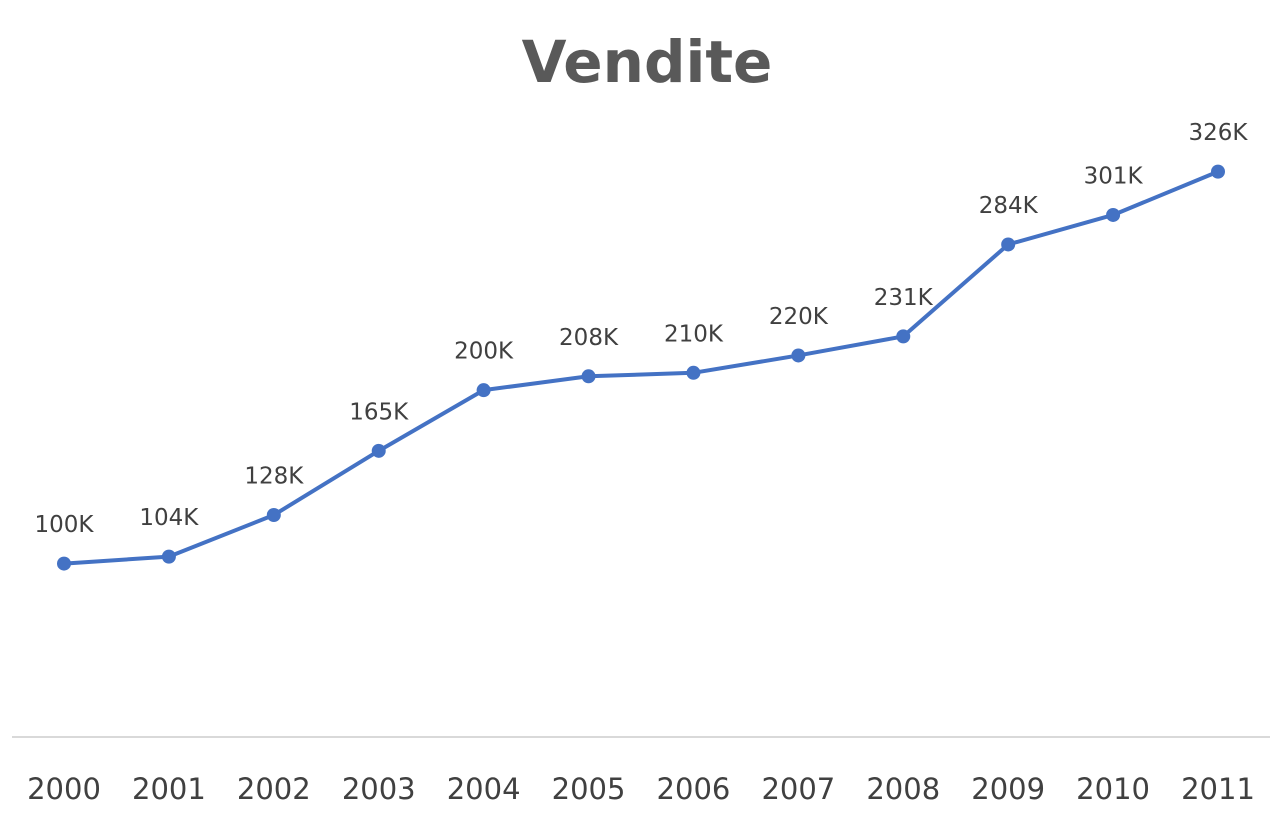 The height and width of the screenshot is (816, 1285). What do you see at coordinates (64, 789) in the screenshot?
I see `x-tick-label: 2000` at bounding box center [64, 789].